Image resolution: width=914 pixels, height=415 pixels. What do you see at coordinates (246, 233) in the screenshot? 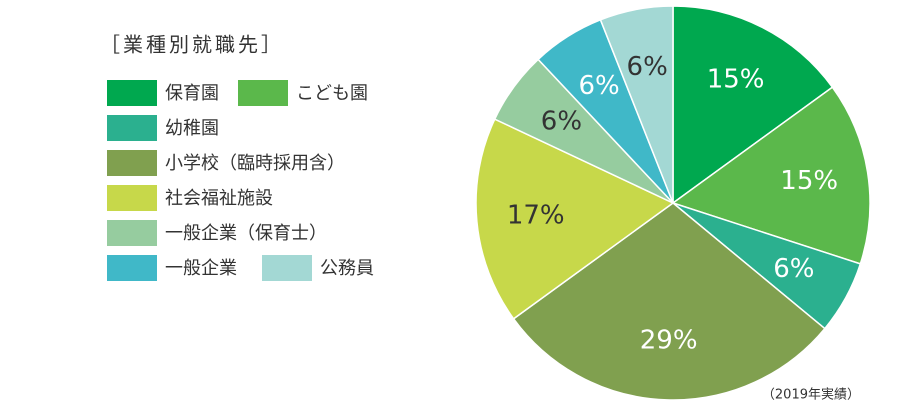
I see `legend-label: 一般企業（保育士）` at bounding box center [246, 233].